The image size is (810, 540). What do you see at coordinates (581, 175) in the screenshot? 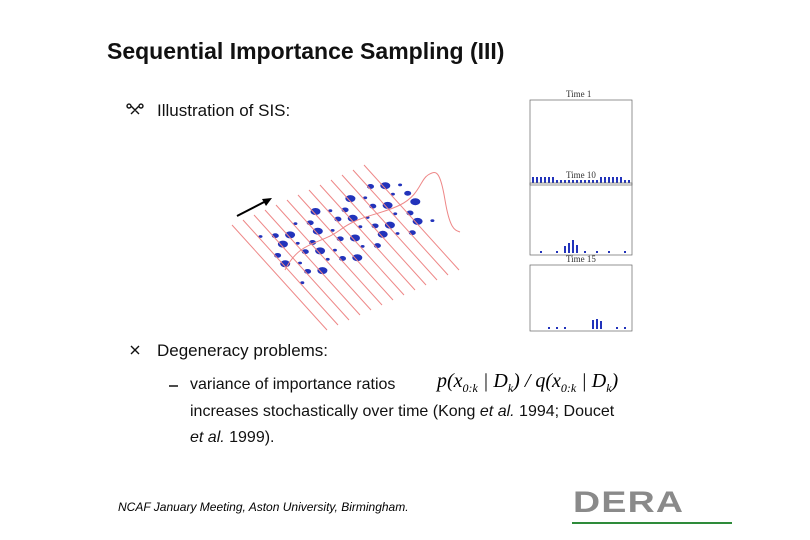
I see `plot-title: Time 10` at bounding box center [581, 175].